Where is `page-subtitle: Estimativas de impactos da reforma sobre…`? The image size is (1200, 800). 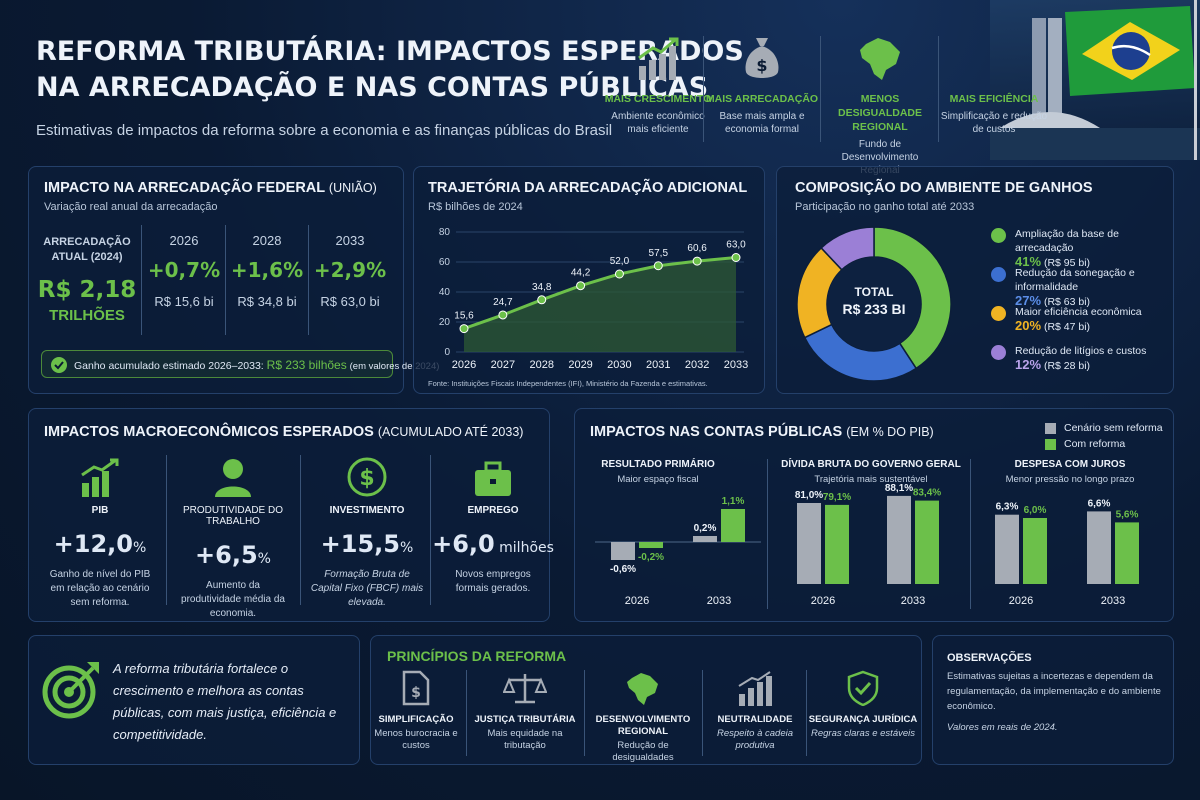
page-subtitle: Estimativas de impactos da reforma sobre… is located at coordinates (324, 130).